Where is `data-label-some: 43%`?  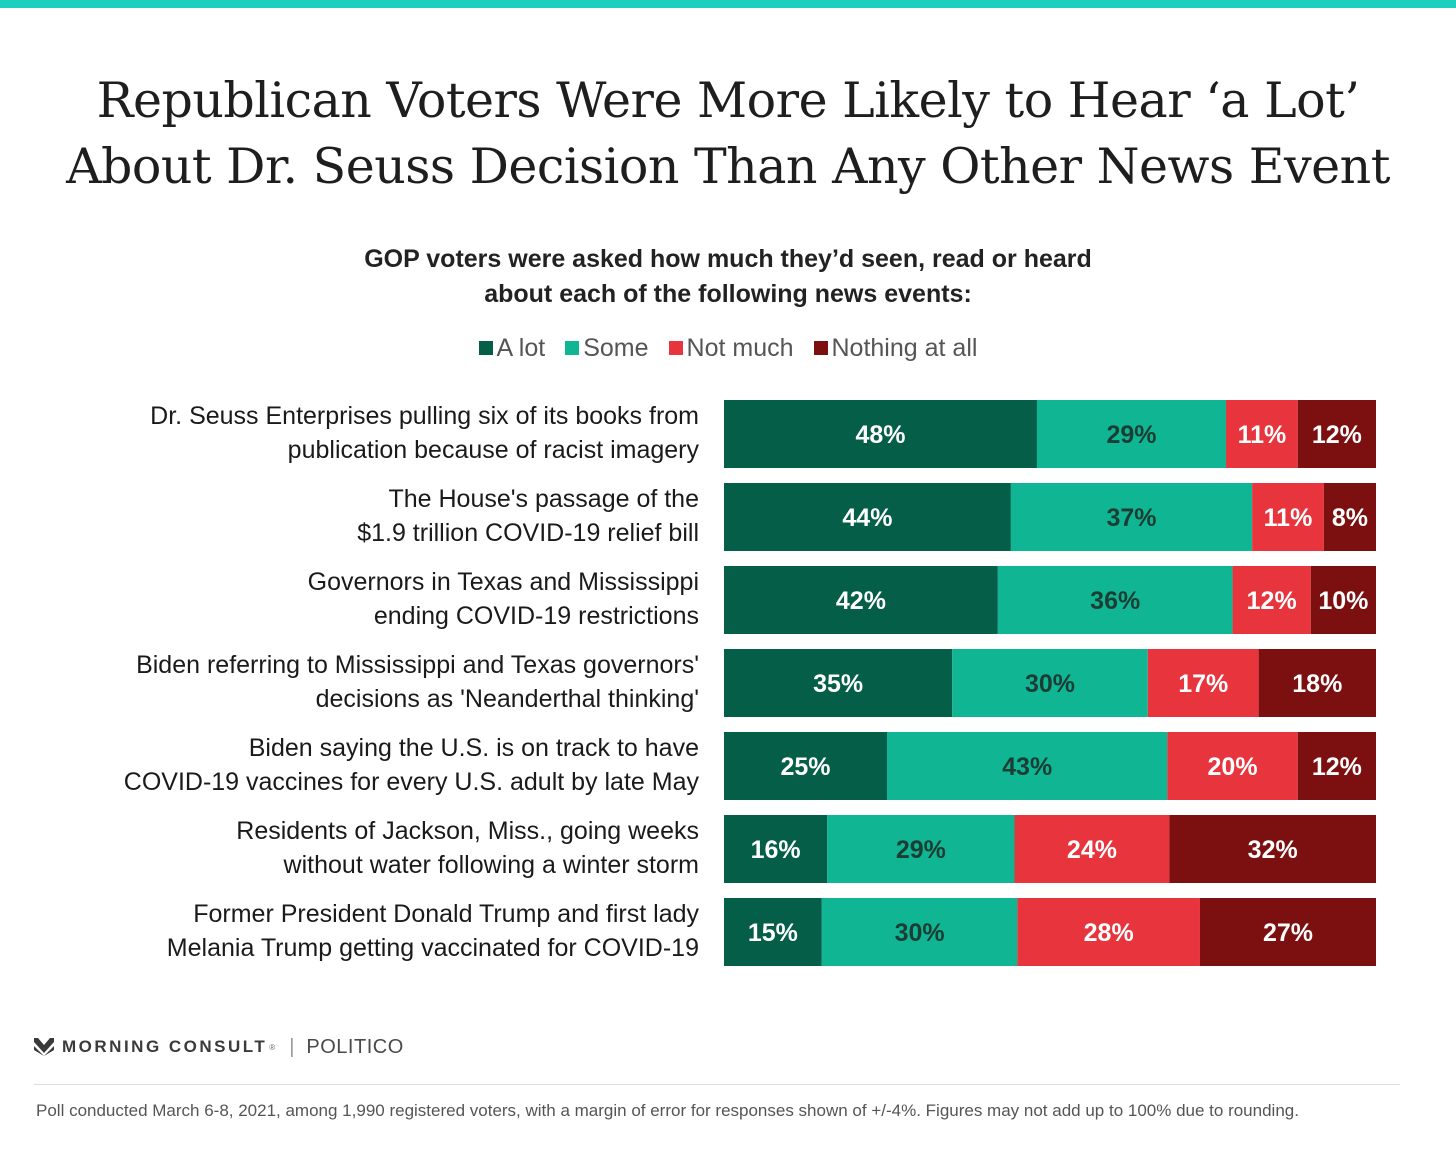 data-label-some: 43% is located at coordinates (1027, 767).